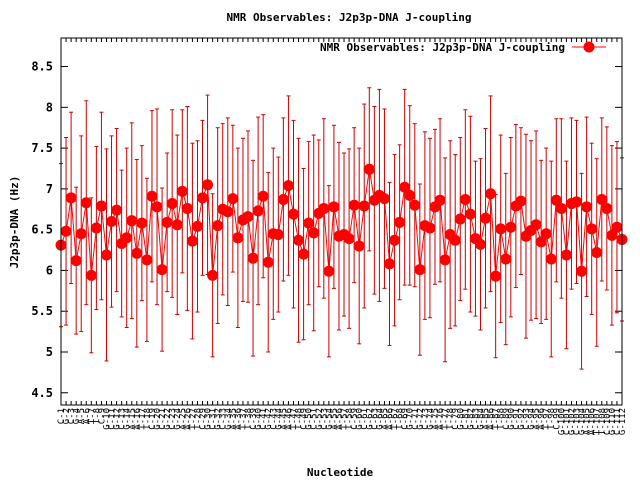 This screenshot has height=480, width=640. I want to click on x-tick-label: C-1, so click(62, 416).